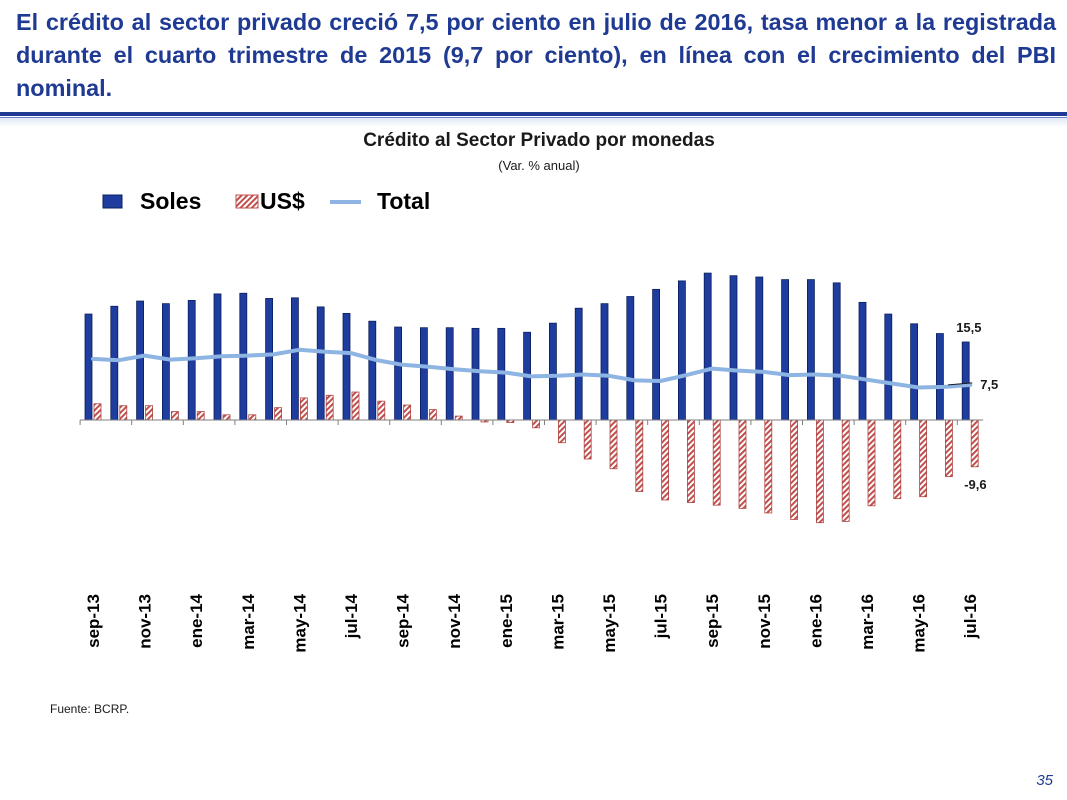 The height and width of the screenshot is (800, 1067). Describe the element at coordinates (975, 484) in the screenshot. I see `data-label-us: -9,6` at that location.